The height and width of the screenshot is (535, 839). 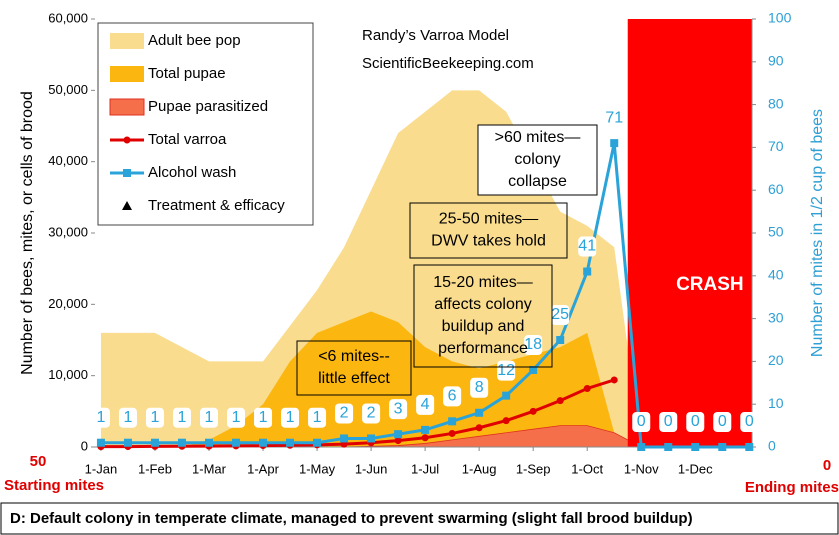 What do you see at coordinates (533, 468) in the screenshot?
I see `x-tick-label: 1-Sep` at bounding box center [533, 468].